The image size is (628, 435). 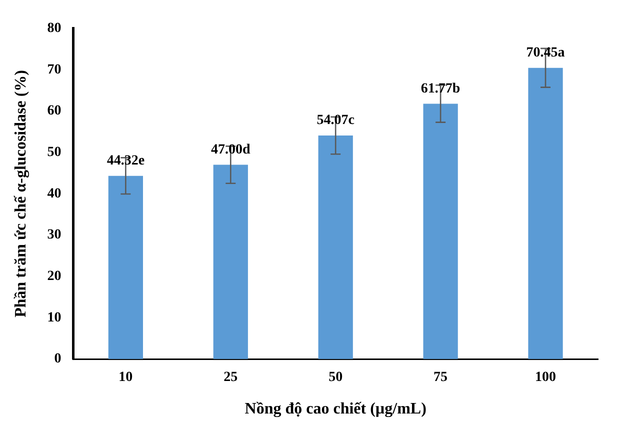 What do you see at coordinates (441, 378) in the screenshot?
I see `x-tick-label: 75` at bounding box center [441, 378].